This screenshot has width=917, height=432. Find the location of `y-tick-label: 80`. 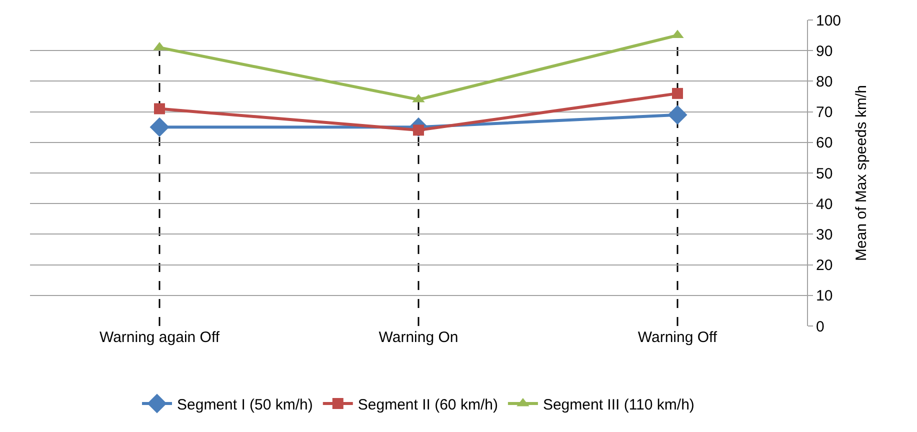

y-tick-label: 80 is located at coordinates (824, 81).